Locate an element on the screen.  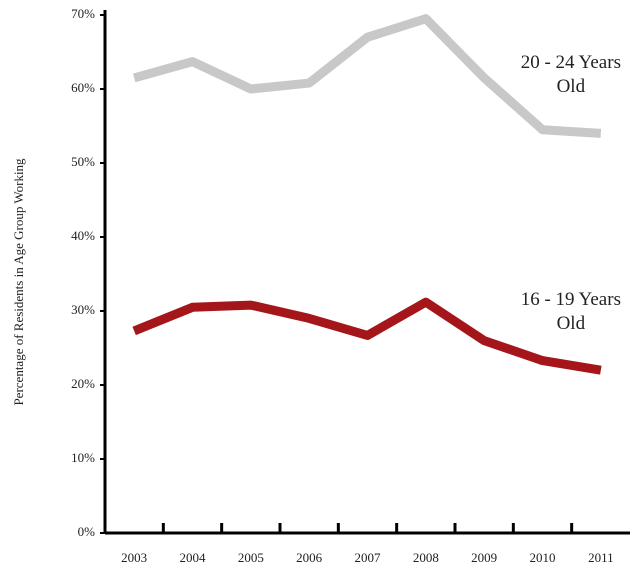
x-tick-label: 2003 is located at coordinates (134, 557).